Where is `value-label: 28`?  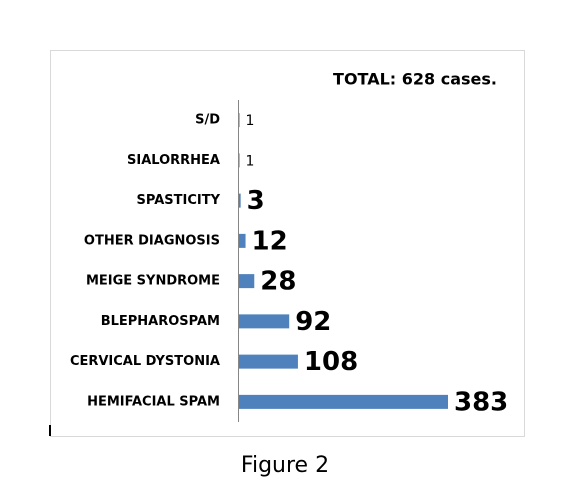 value-label: 28 is located at coordinates (278, 282).